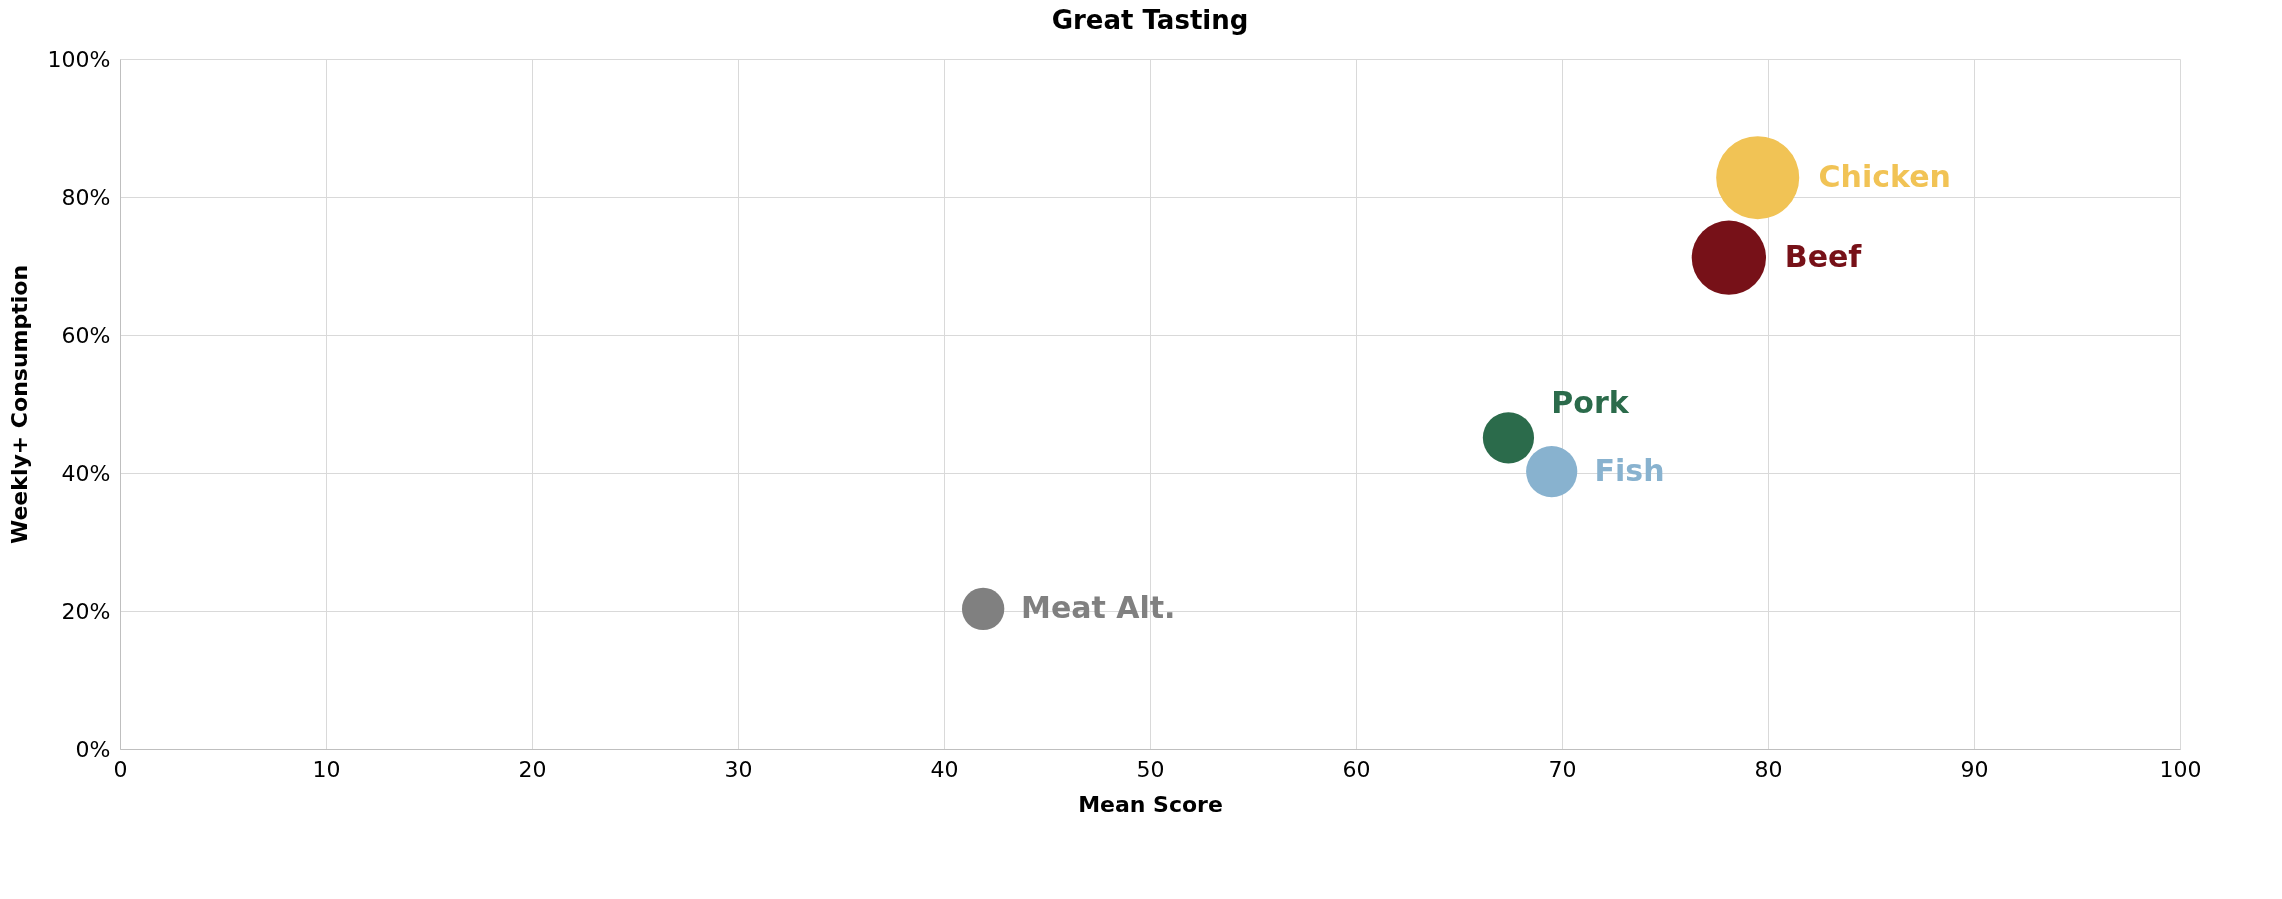 The image size is (2282, 899). Describe the element at coordinates (738, 769) in the screenshot. I see `x-tick-label: 30` at that location.